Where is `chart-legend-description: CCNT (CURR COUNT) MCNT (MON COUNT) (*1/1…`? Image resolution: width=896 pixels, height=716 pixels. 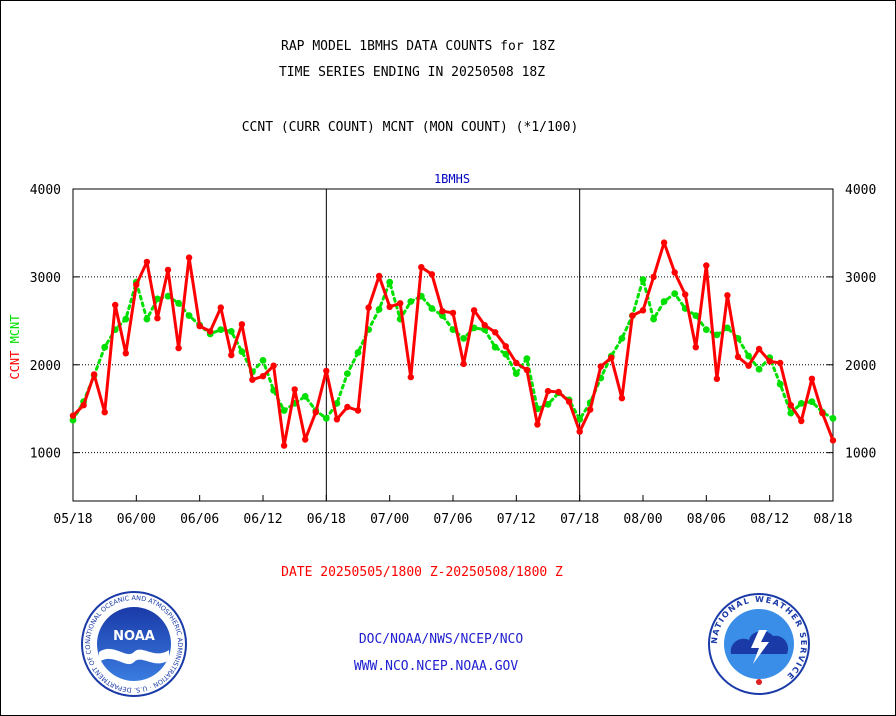 chart-legend-description: CCNT (CURR COUNT) MCNT (MON COUNT) (*1/1… is located at coordinates (410, 127).